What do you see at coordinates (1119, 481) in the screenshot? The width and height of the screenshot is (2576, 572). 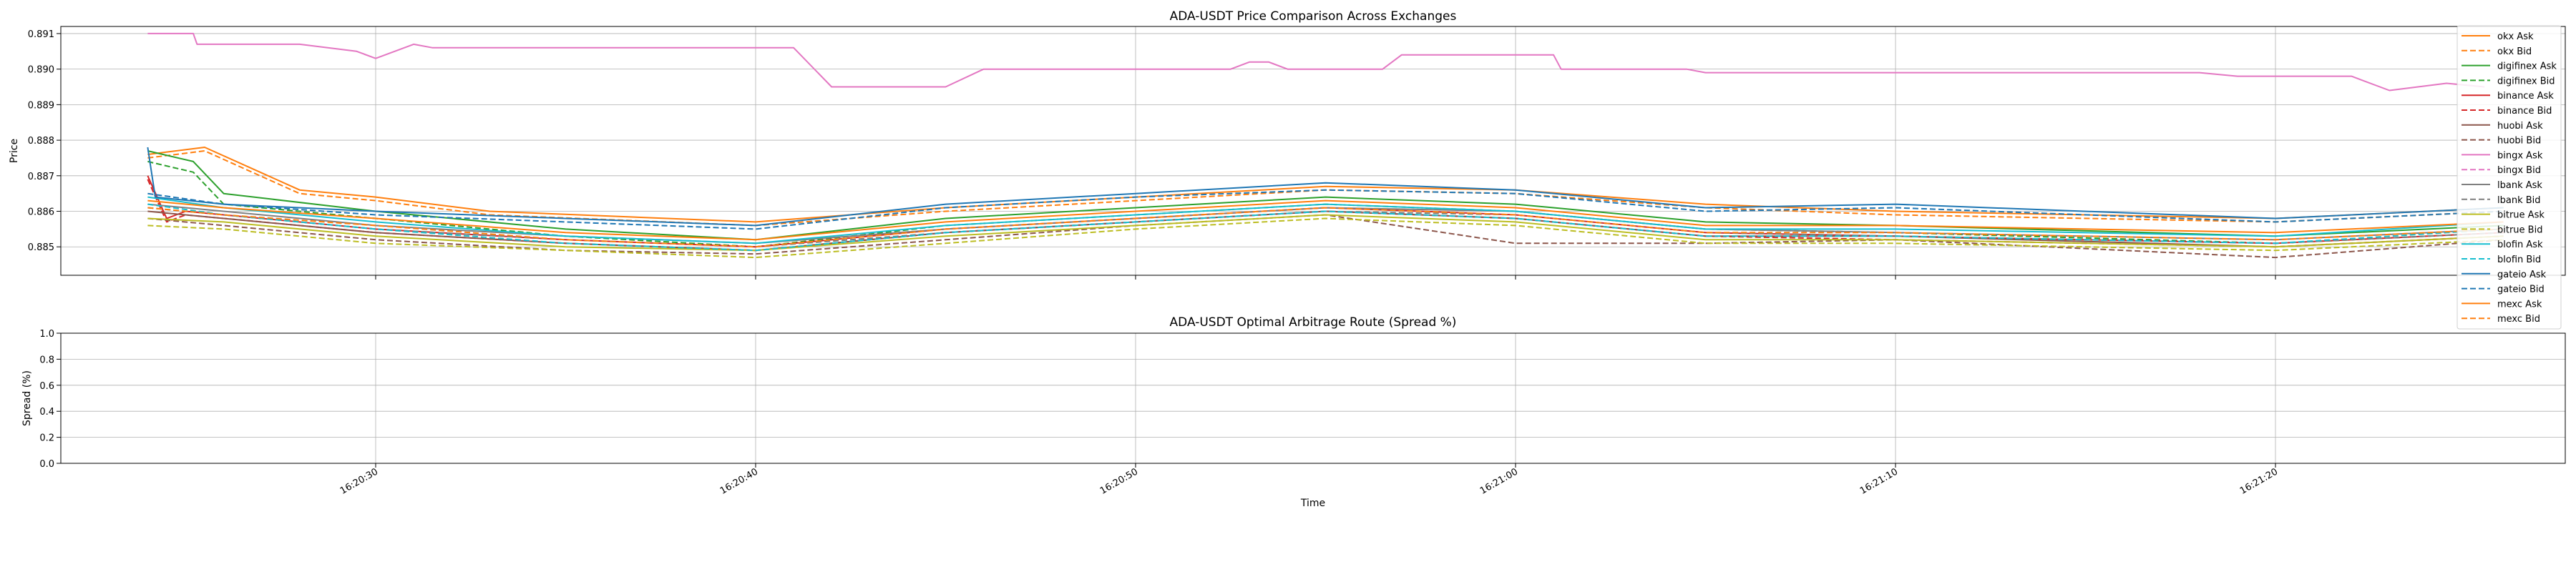 I see `spread-chart-x-tick-label: 16:20:50` at bounding box center [1119, 481].